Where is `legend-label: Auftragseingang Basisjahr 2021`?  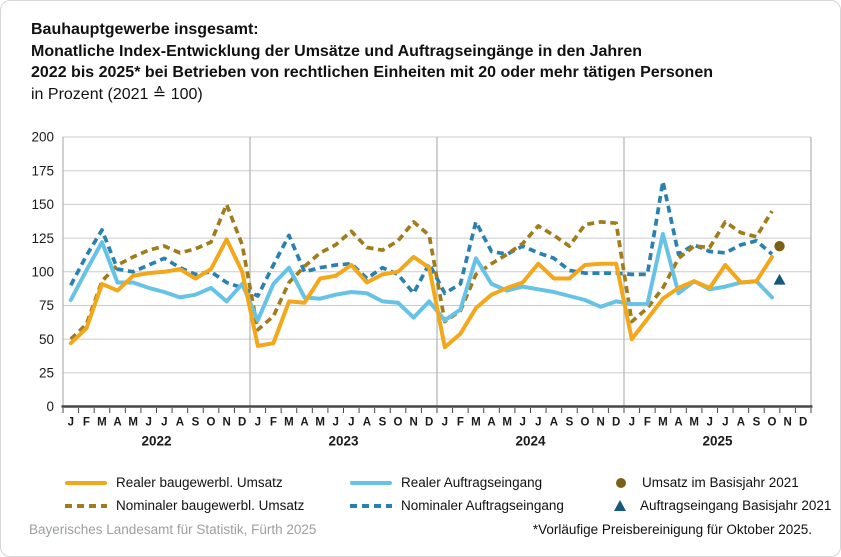
legend-label: Auftragseingang Basisjahr 2021 is located at coordinates (736, 505).